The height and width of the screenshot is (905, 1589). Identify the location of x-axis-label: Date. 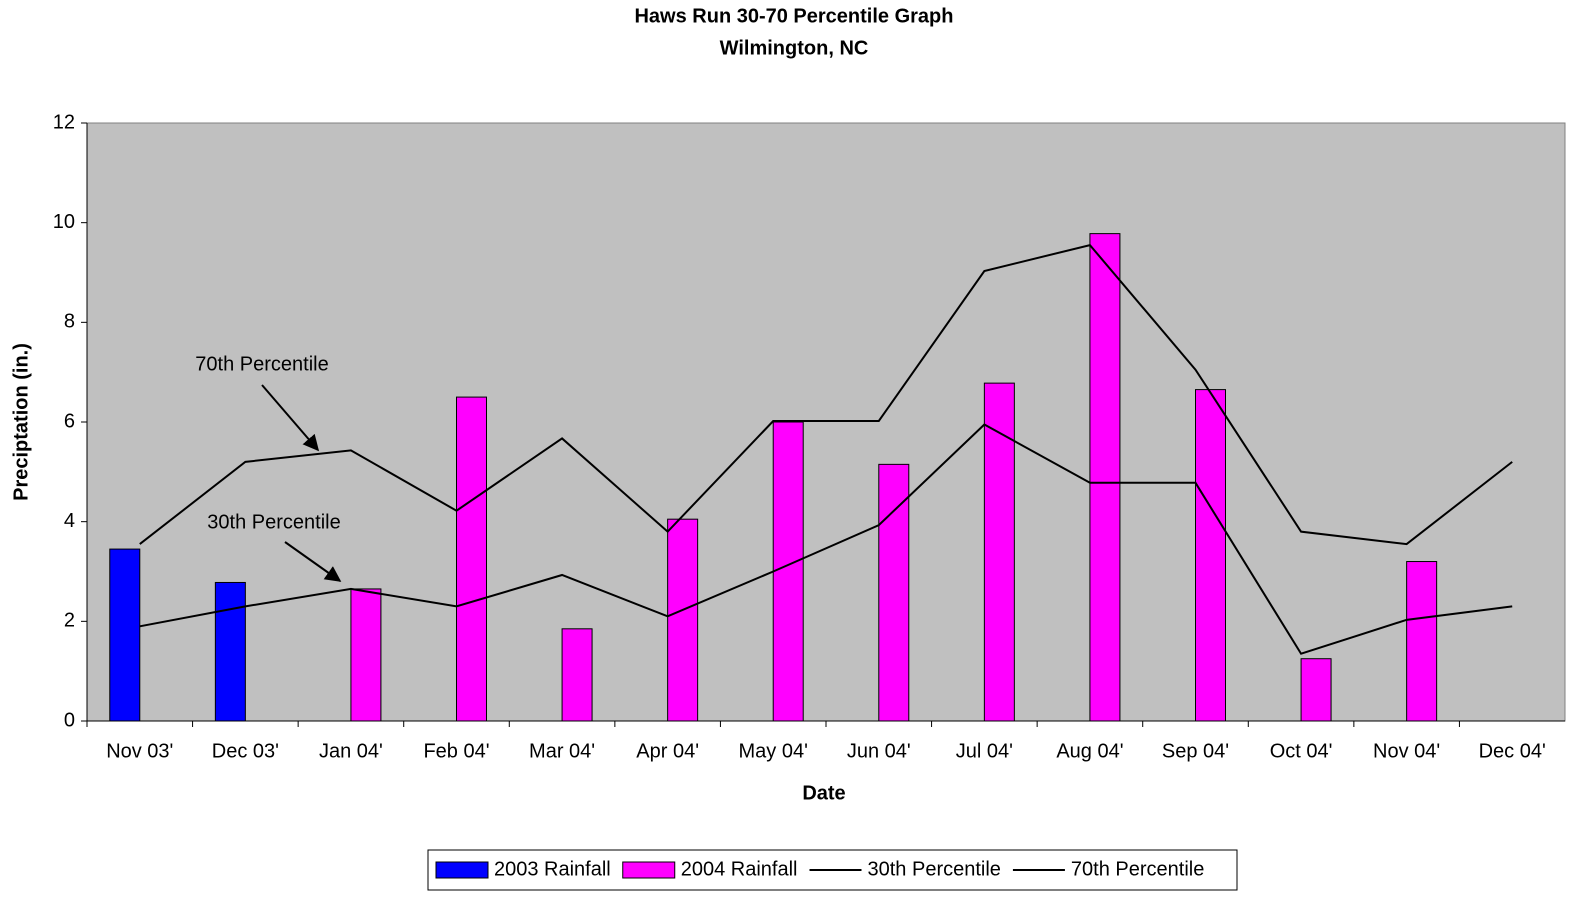
(823, 793).